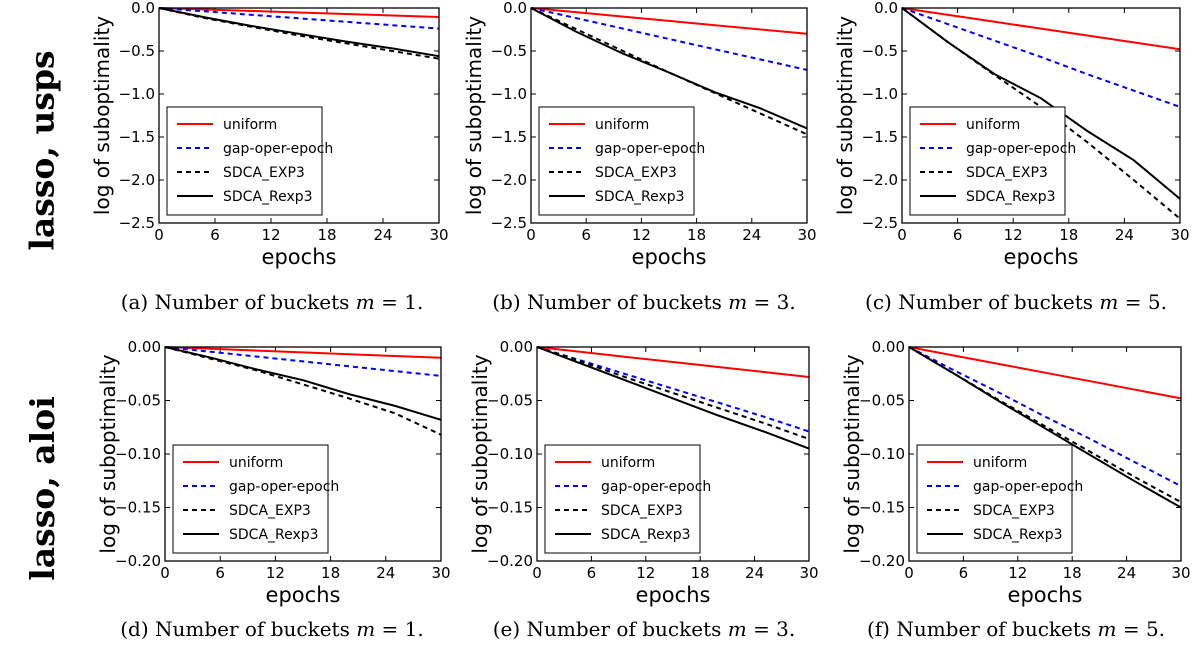  Describe the element at coordinates (882, 454) in the screenshot. I see `y-tick-label: −0.10` at that location.